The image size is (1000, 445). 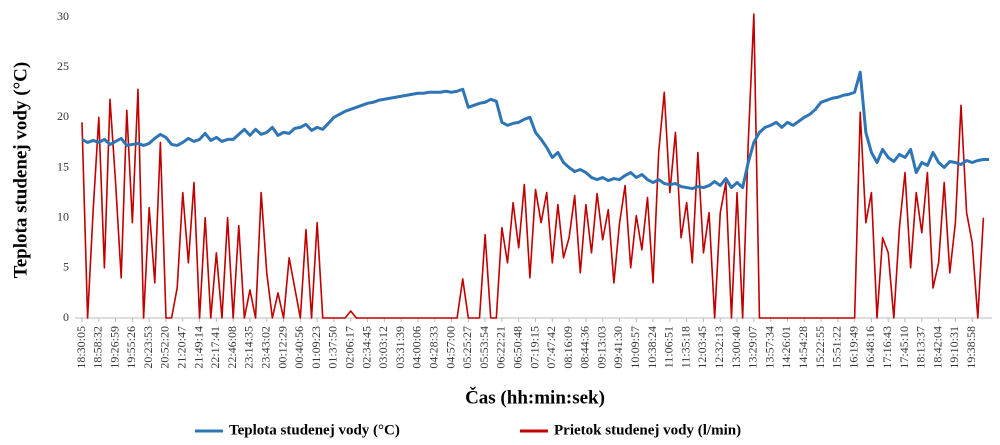 I want to click on x-tick-label: 14:54:28, so click(x=803, y=347).